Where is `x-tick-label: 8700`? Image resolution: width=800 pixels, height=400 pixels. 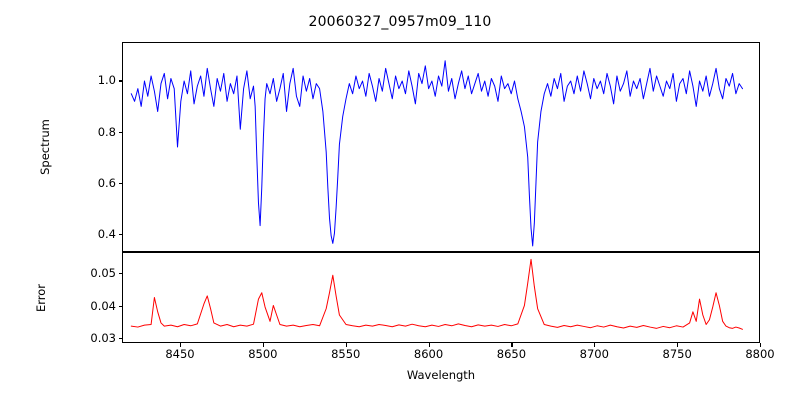
x-tick-label: 8700 is located at coordinates (594, 354).